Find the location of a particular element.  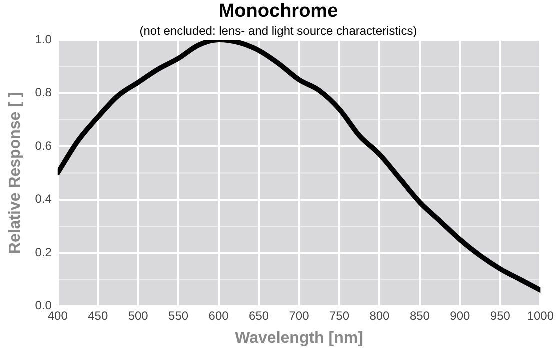

y-axis-title: Relative Response [ ] is located at coordinates (15, 173).